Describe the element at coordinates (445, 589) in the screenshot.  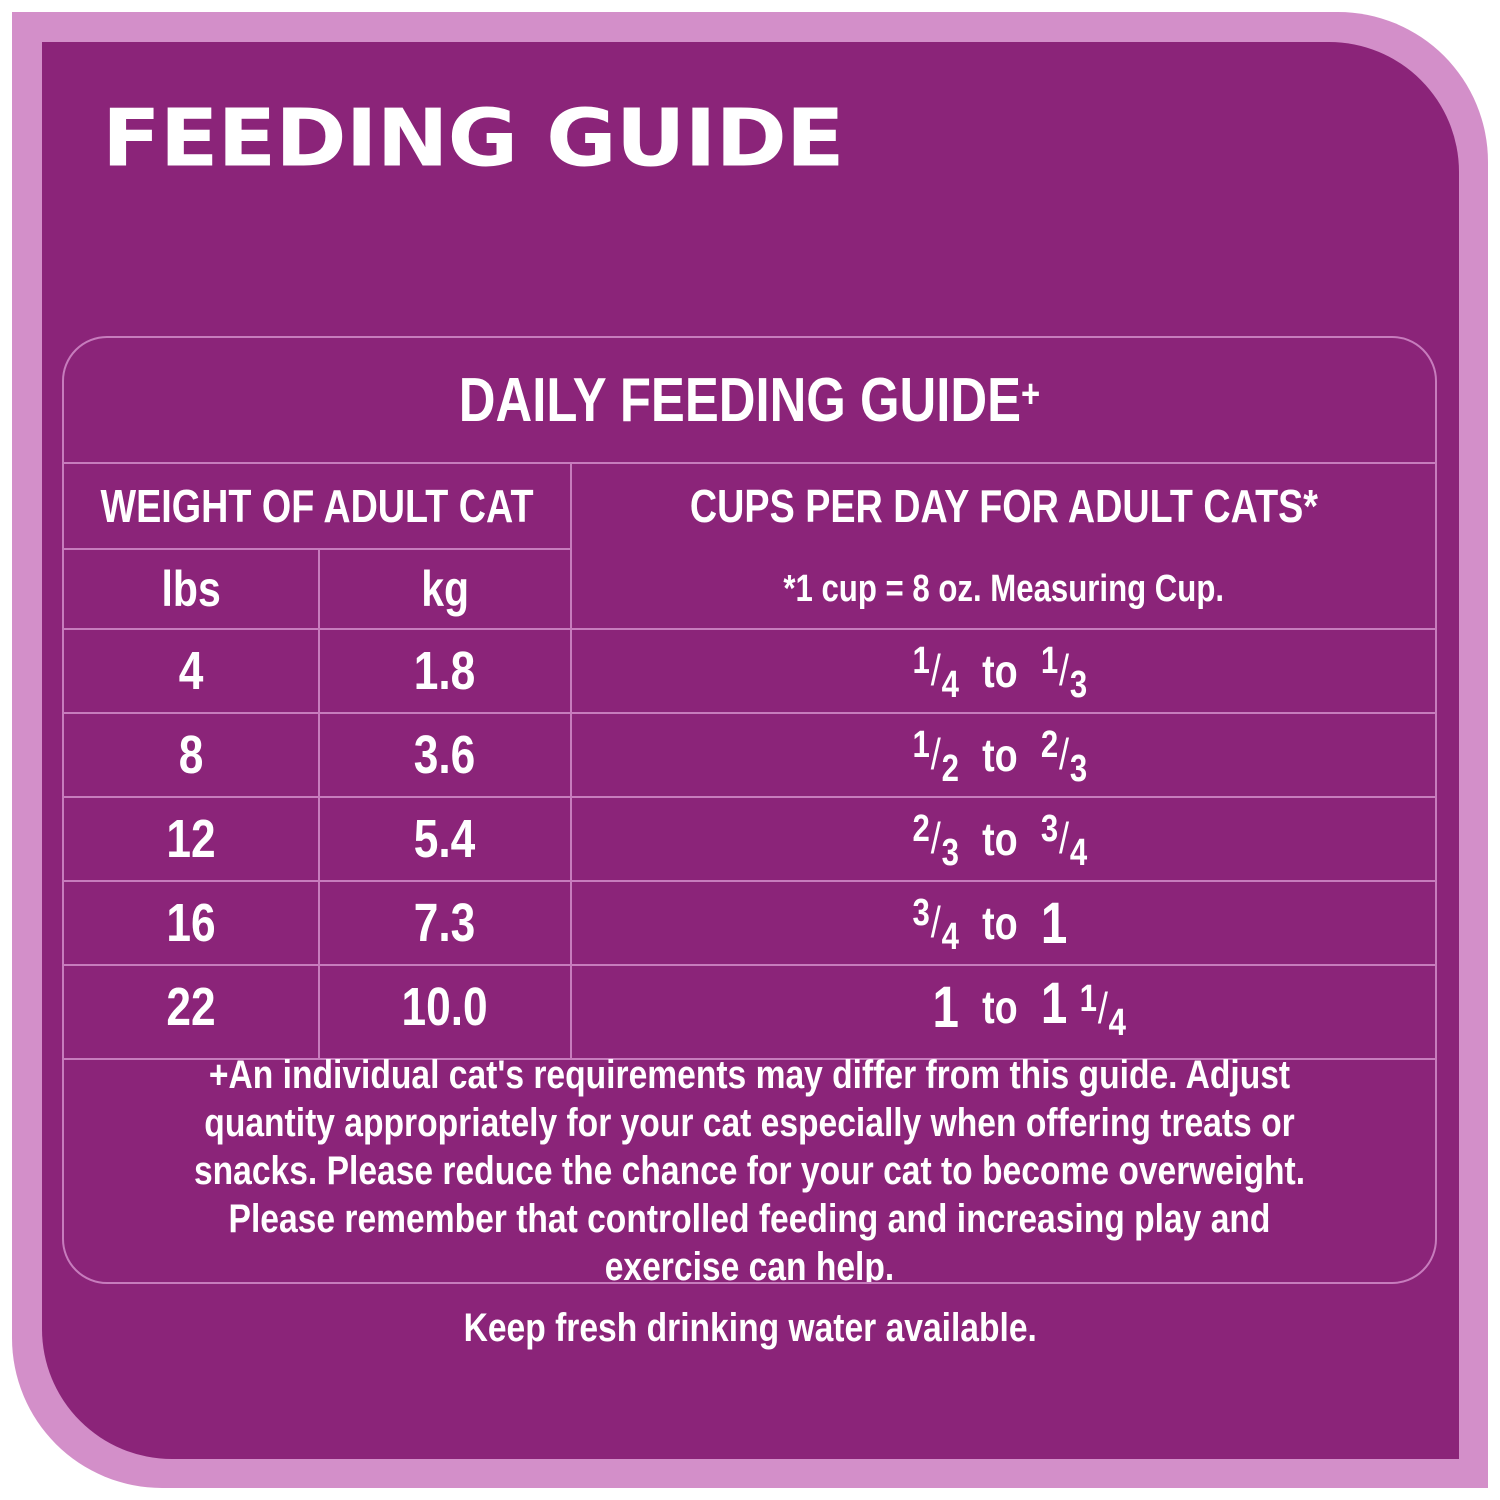
I see `unit-kg-header: kg` at that location.